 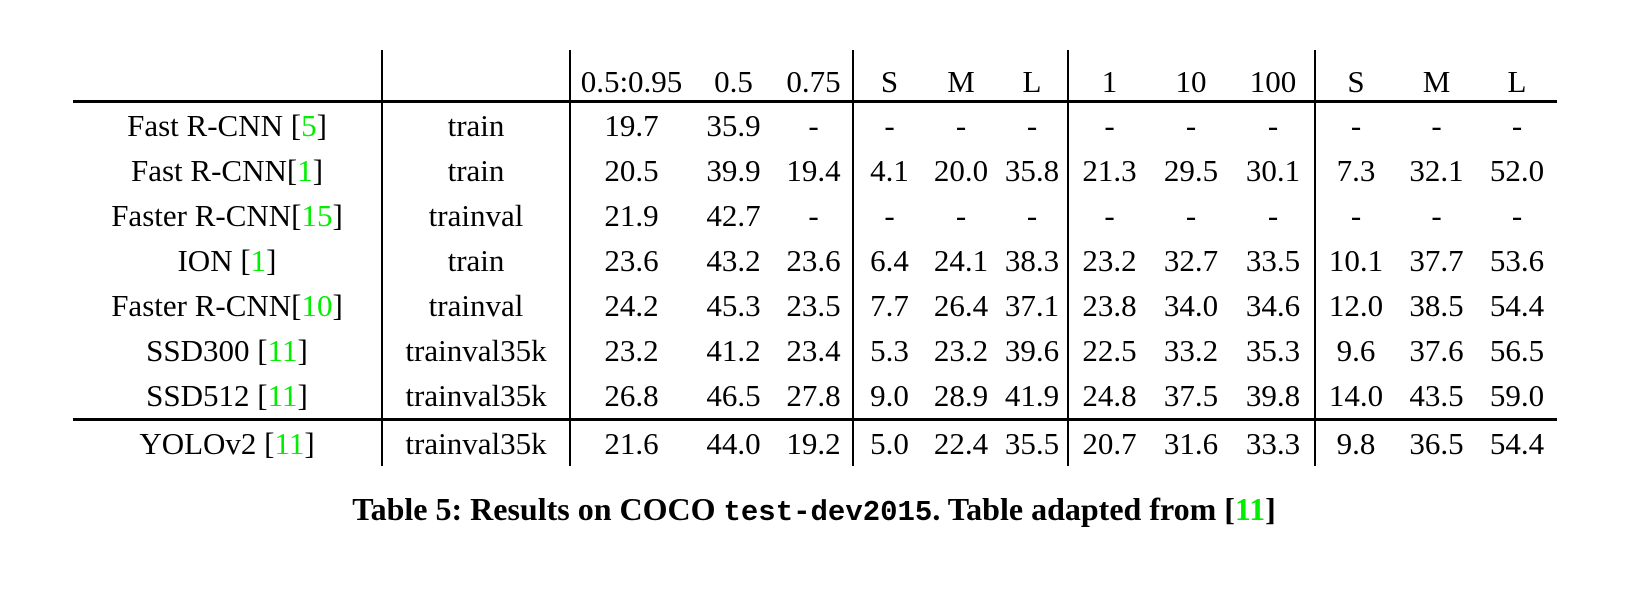 I want to click on value-cell: 30.1, so click(x=1273, y=170).